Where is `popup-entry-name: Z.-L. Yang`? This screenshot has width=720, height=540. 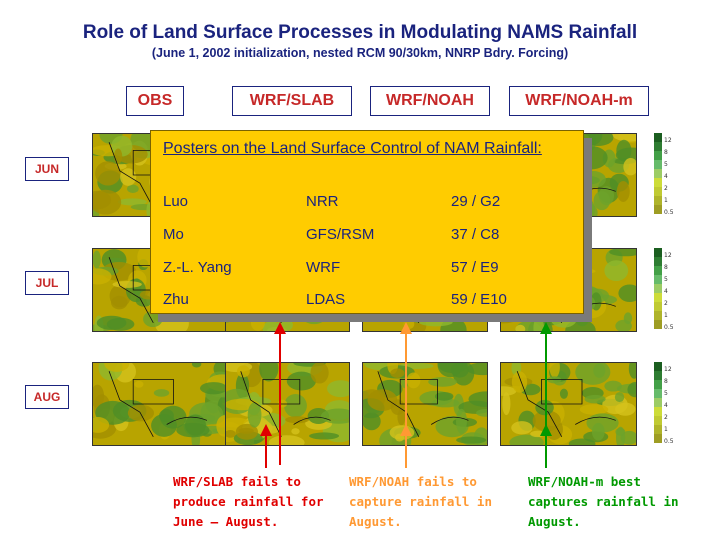 popup-entry-name: Z.-L. Yang is located at coordinates (197, 267).